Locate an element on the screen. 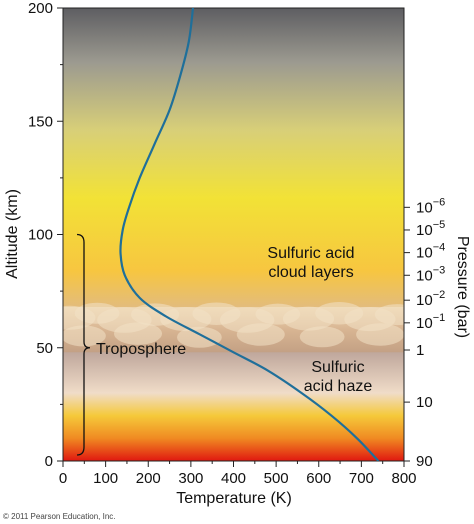 The image size is (474, 524). pressure-tick-label: 10−4 is located at coordinates (430, 252).